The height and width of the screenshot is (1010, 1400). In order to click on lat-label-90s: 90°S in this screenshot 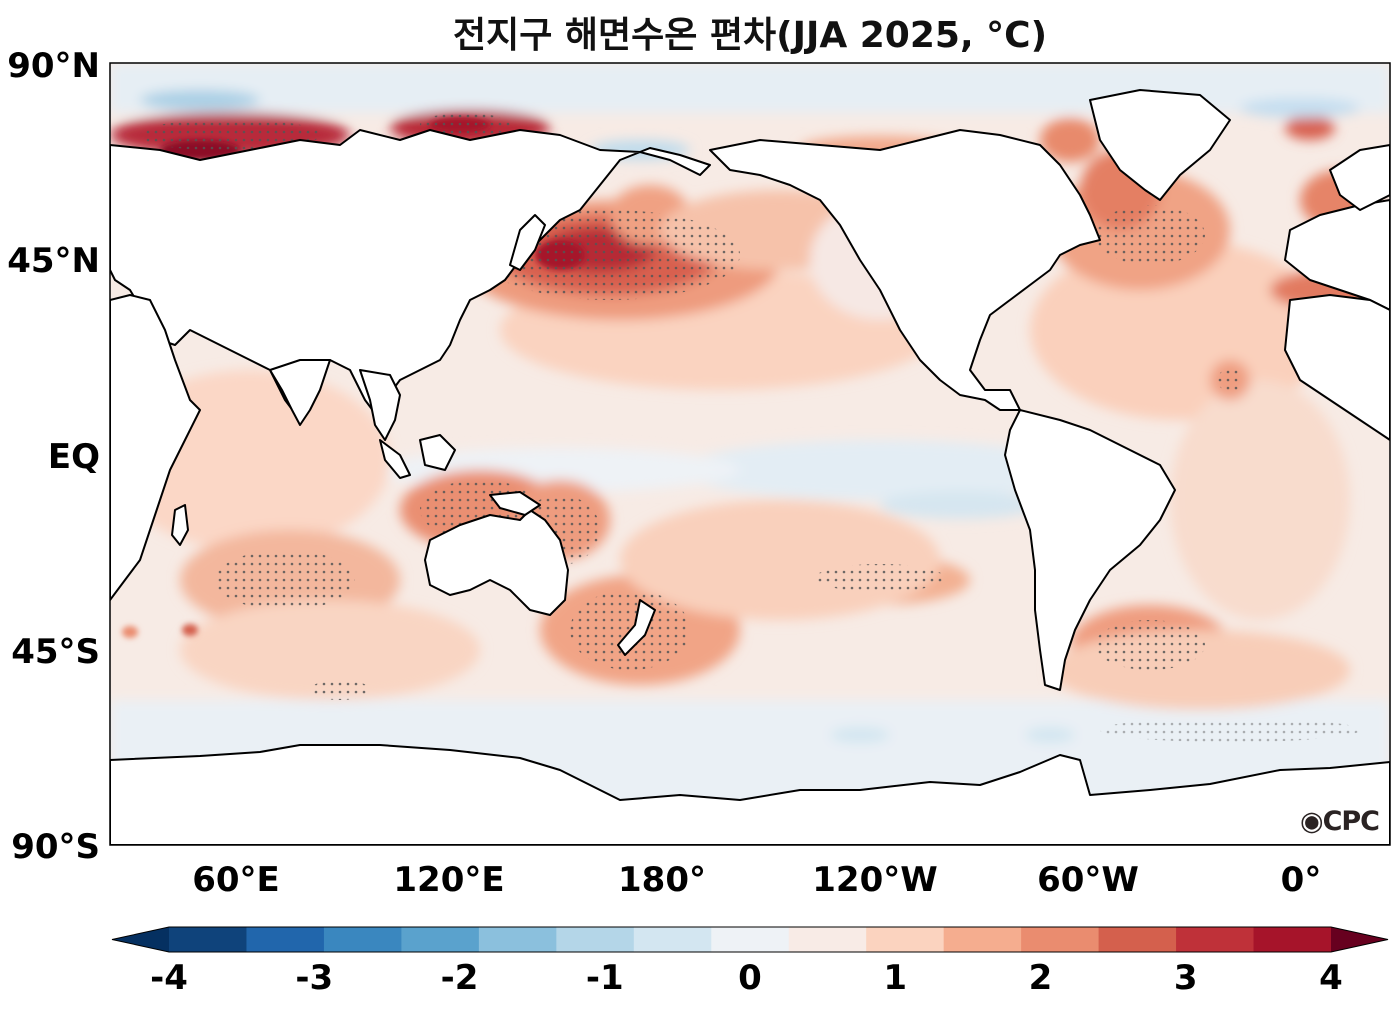, I will do `click(55, 847)`.